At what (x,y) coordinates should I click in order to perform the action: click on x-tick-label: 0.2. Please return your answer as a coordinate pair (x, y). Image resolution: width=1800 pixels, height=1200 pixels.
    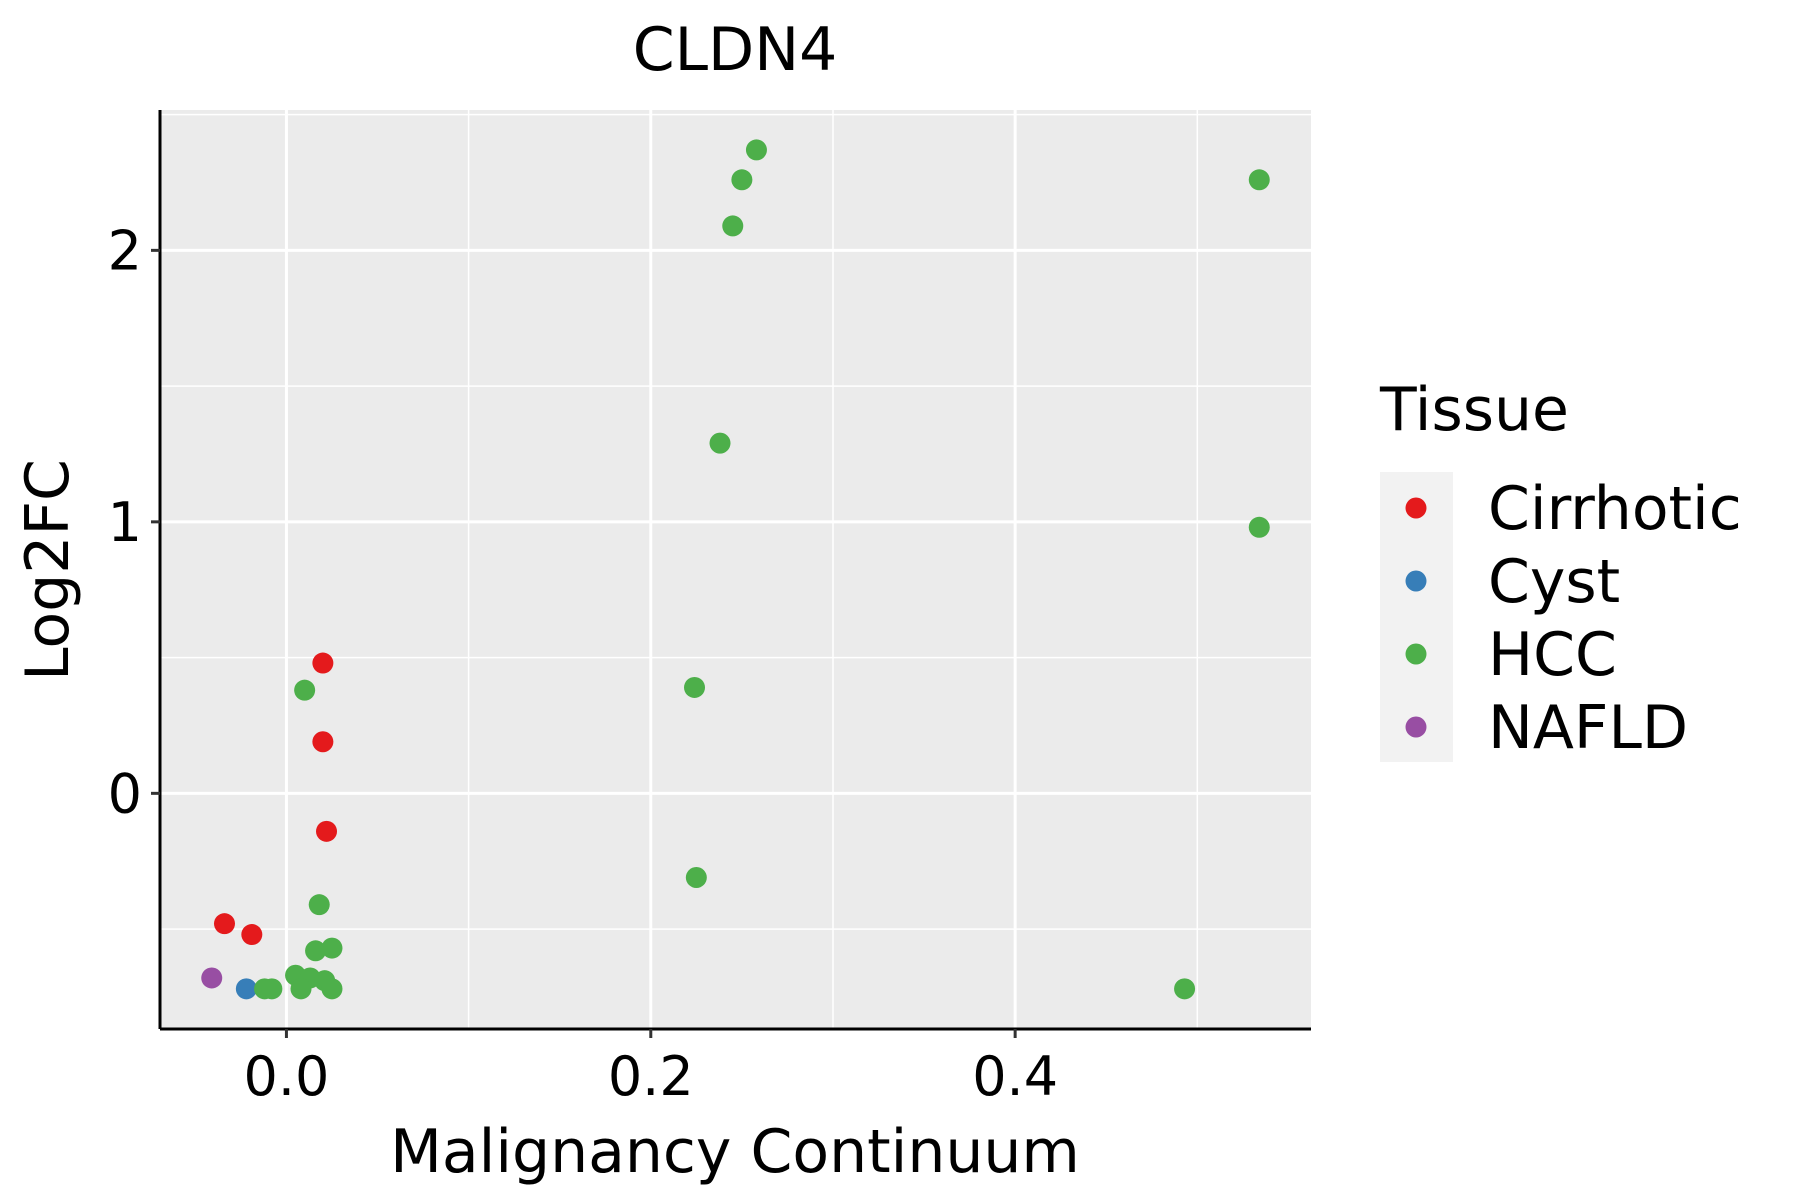
    Looking at the image, I should click on (651, 1076).